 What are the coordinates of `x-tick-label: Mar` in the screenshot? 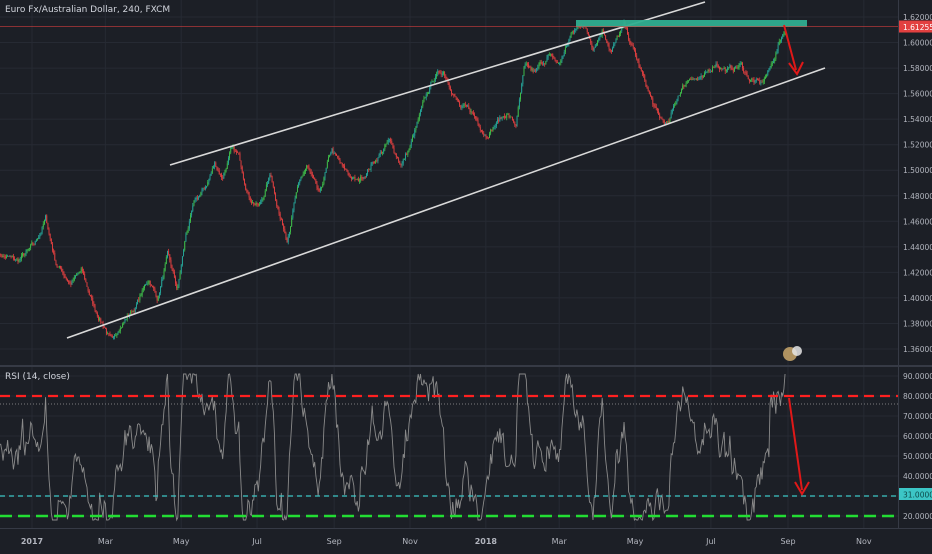 It's located at (560, 541).